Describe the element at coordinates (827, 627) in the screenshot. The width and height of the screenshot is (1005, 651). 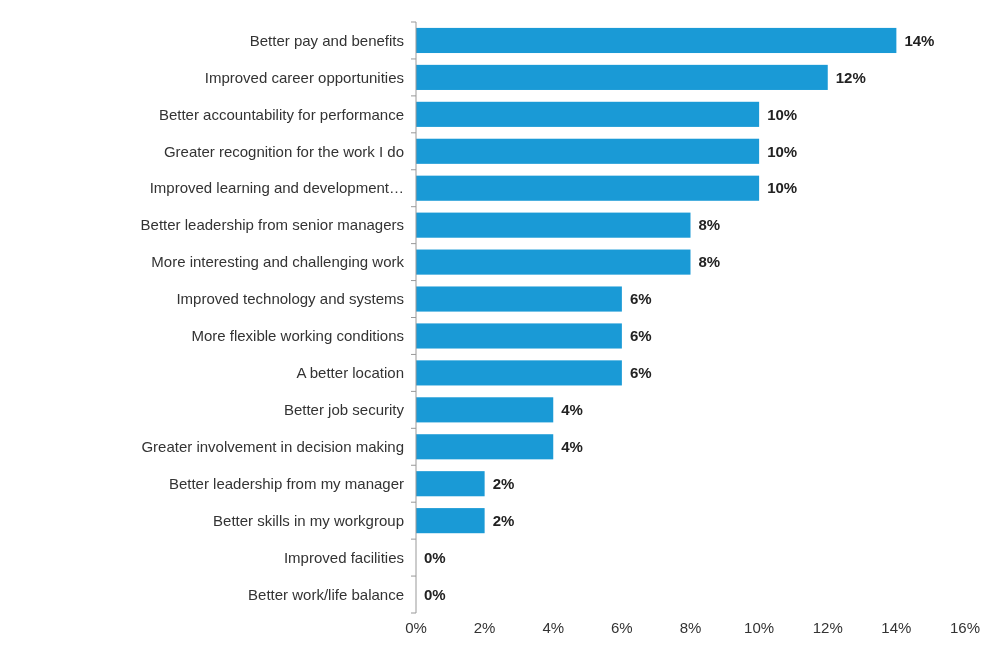
I see `x-tick-label: 12%` at that location.